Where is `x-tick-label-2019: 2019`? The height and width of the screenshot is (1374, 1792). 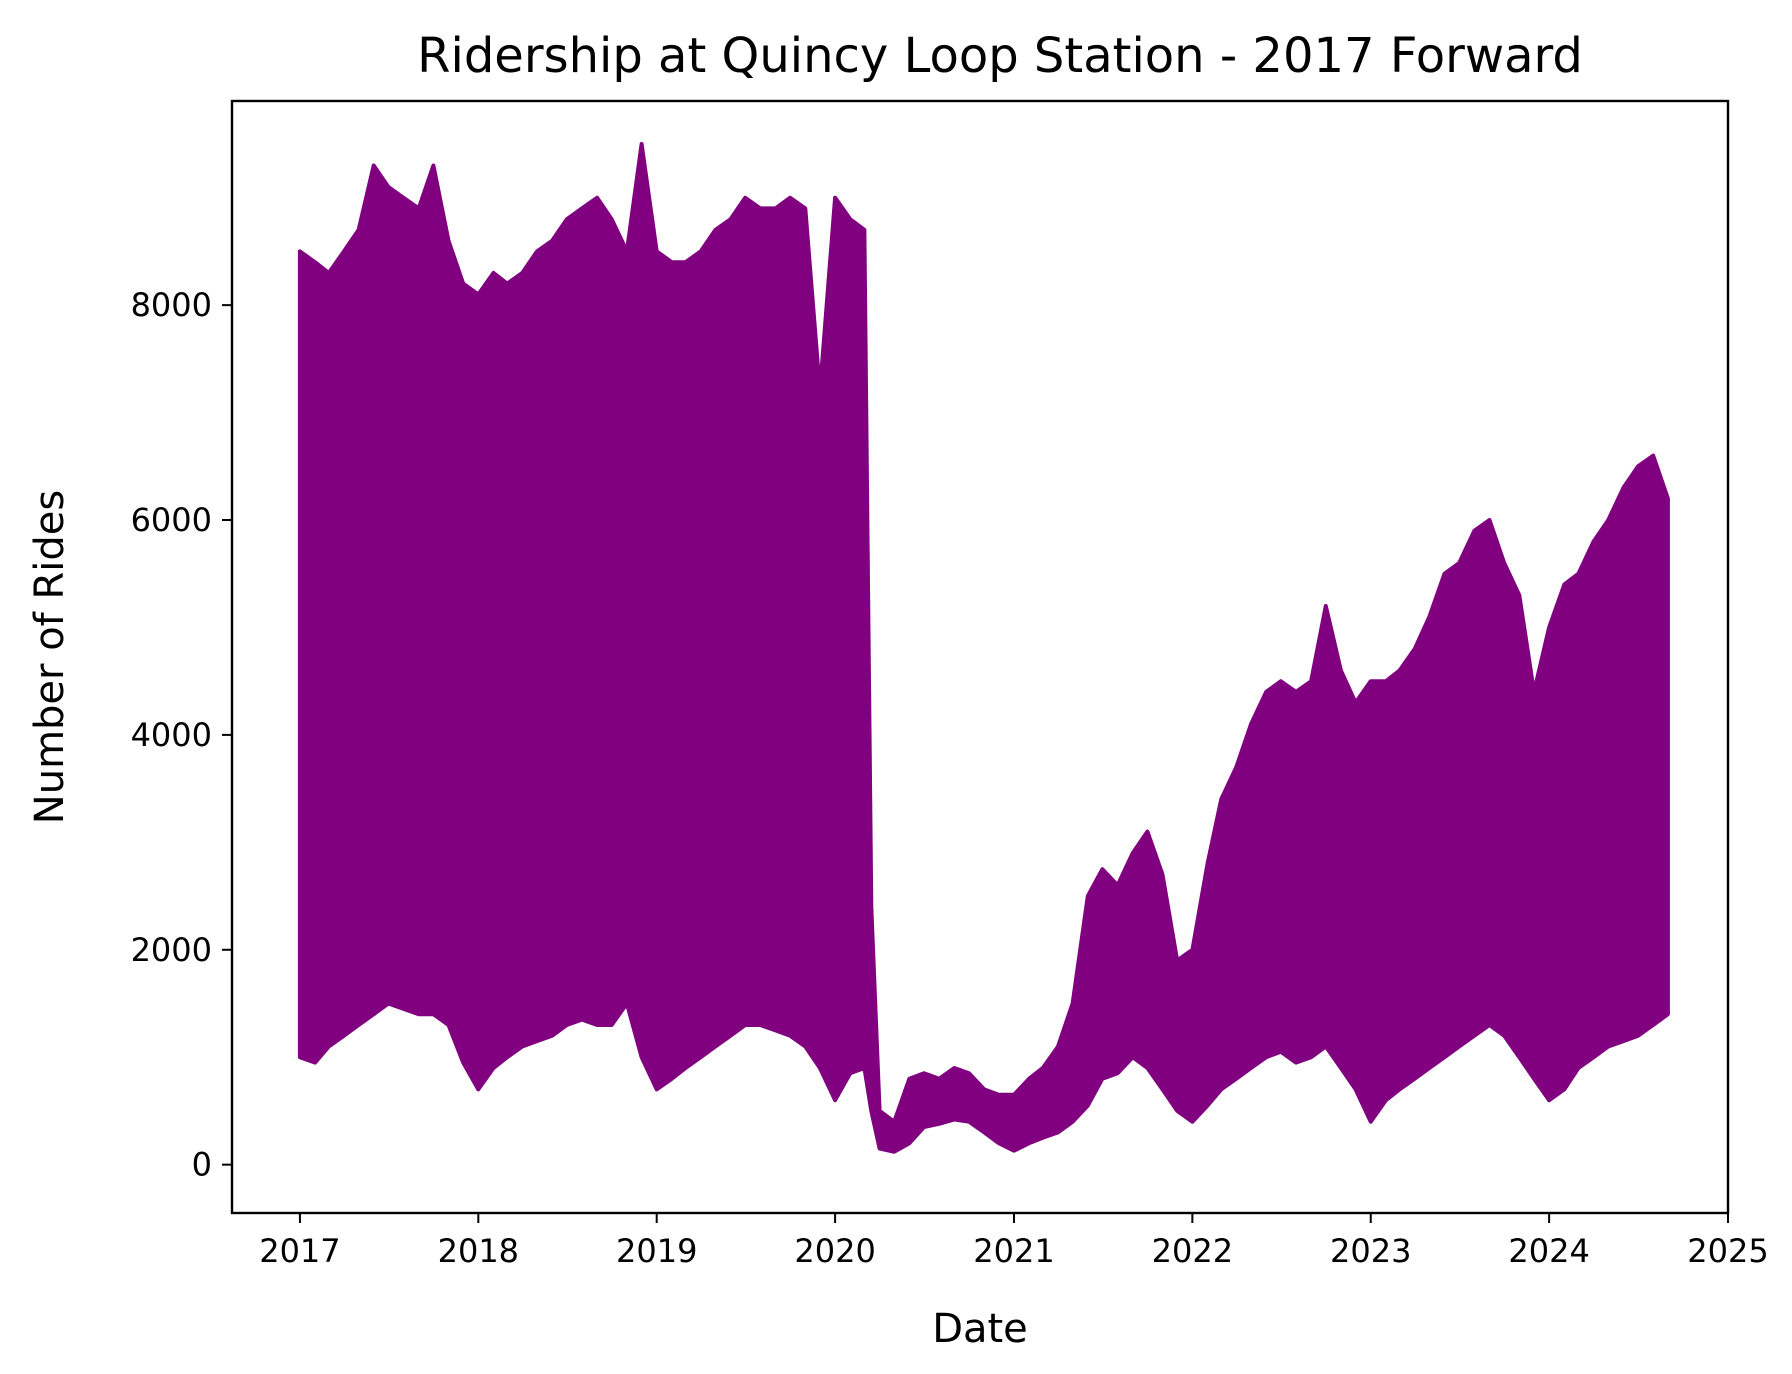 x-tick-label-2019: 2019 is located at coordinates (656, 1251).